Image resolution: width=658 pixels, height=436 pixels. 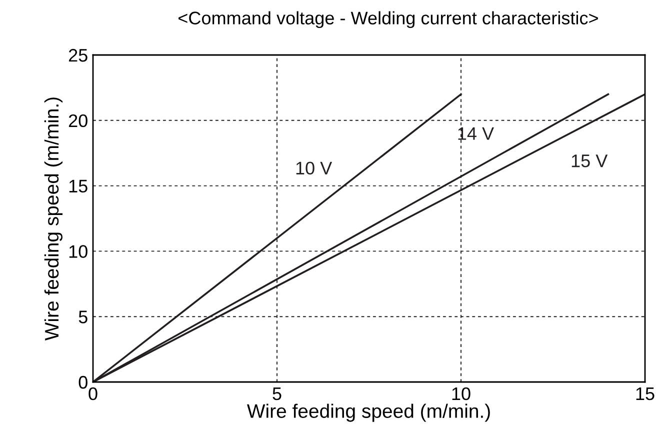 What do you see at coordinates (83, 382) in the screenshot?
I see `y-tick-label: 0` at bounding box center [83, 382].